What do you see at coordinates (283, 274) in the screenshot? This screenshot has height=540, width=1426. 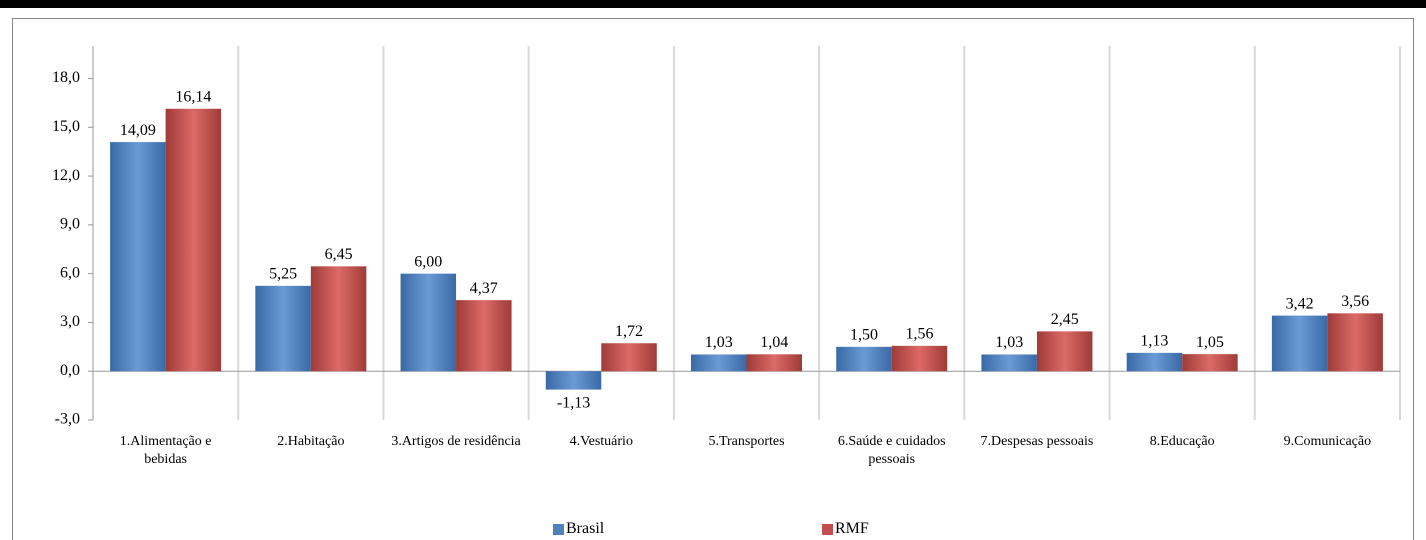 I see `value-label: 5,25` at bounding box center [283, 274].